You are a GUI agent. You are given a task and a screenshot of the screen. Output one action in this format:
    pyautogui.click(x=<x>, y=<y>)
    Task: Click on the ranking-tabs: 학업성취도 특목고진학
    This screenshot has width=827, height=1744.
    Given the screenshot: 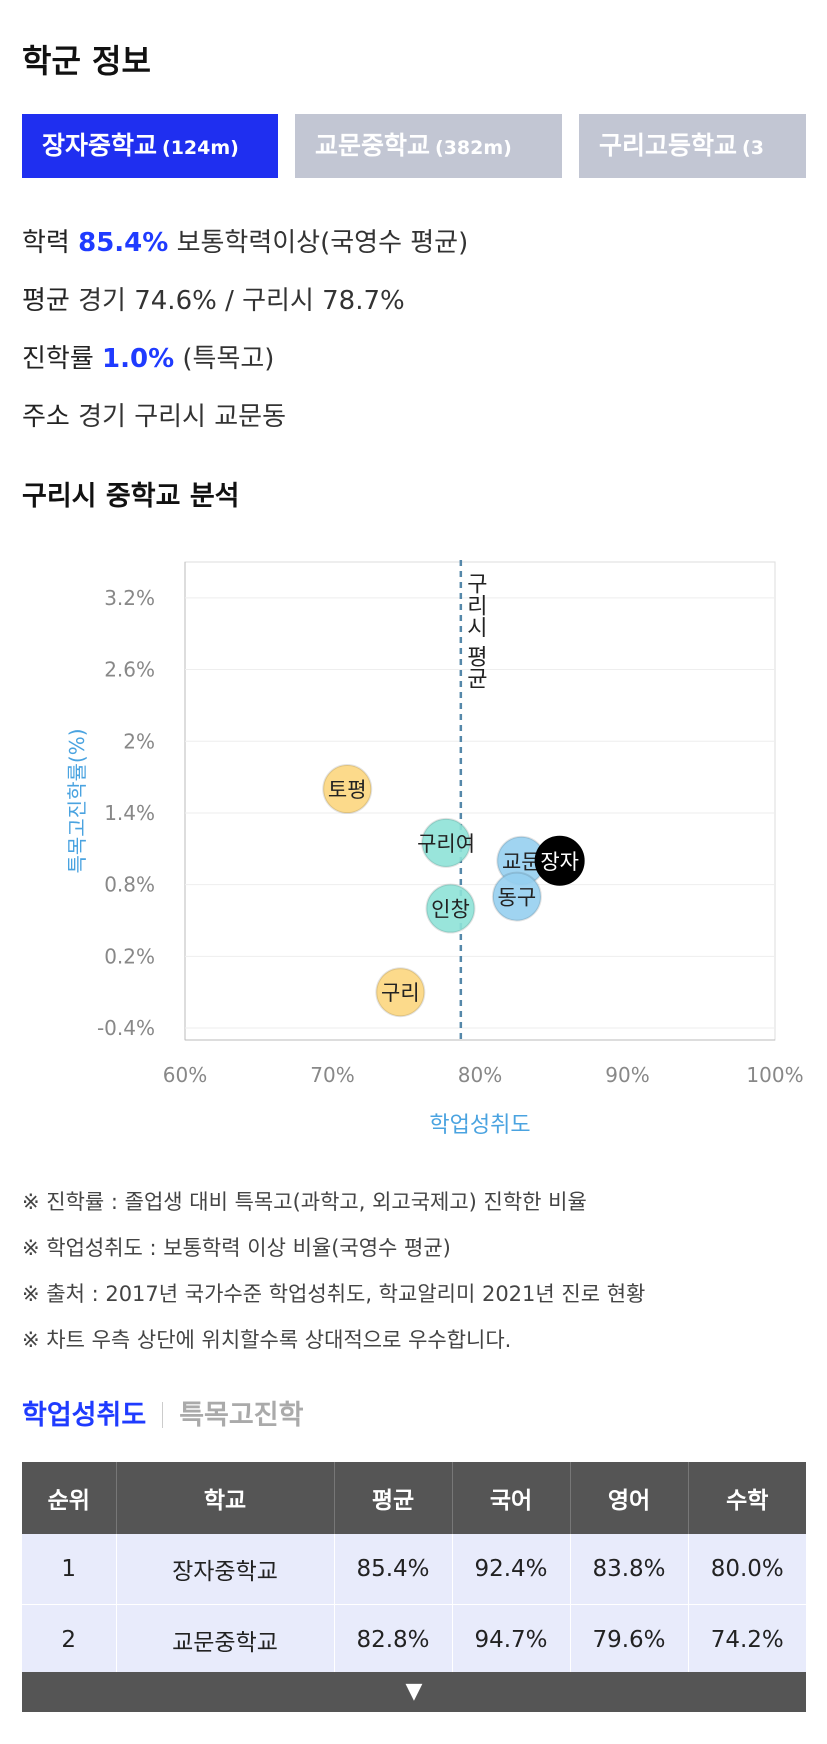 What is the action you would take?
    pyautogui.click(x=162, y=1412)
    